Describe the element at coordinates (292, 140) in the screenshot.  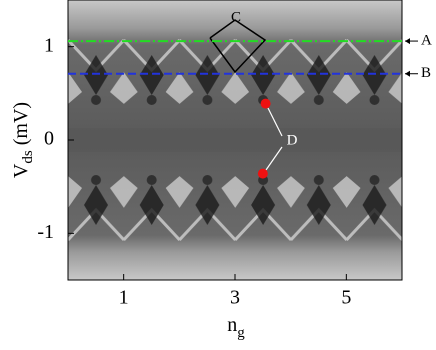
I see `annotation-d: D` at that location.